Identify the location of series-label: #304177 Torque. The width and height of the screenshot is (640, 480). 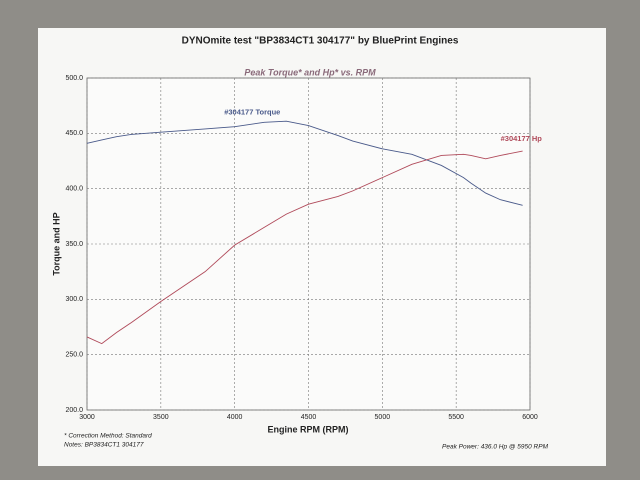
(252, 111).